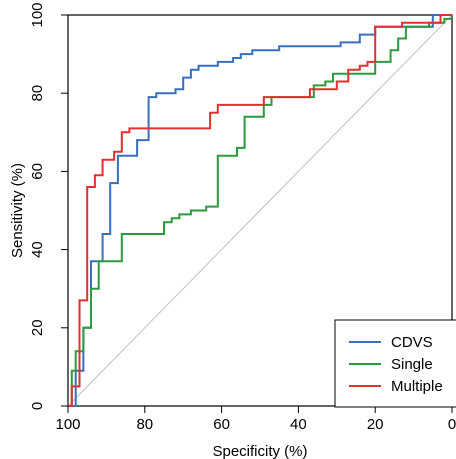  What do you see at coordinates (37, 14) in the screenshot?
I see `y-tick-label: 100` at bounding box center [37, 14].